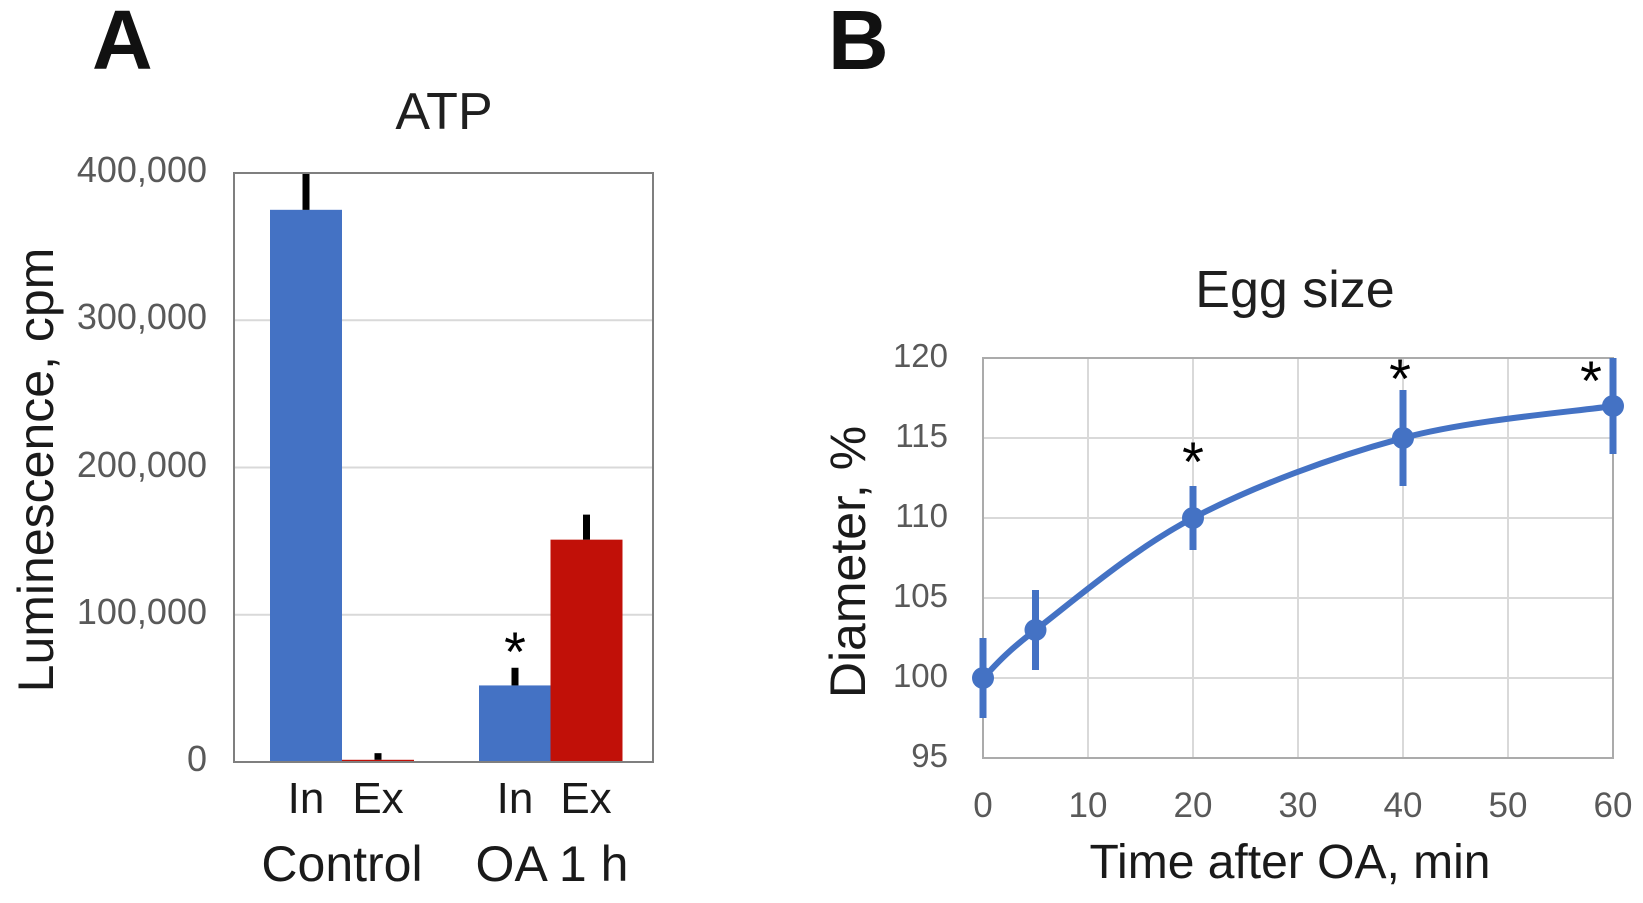  Describe the element at coordinates (552, 864) in the screenshot. I see `group-label-oa: OA 1 h` at that location.